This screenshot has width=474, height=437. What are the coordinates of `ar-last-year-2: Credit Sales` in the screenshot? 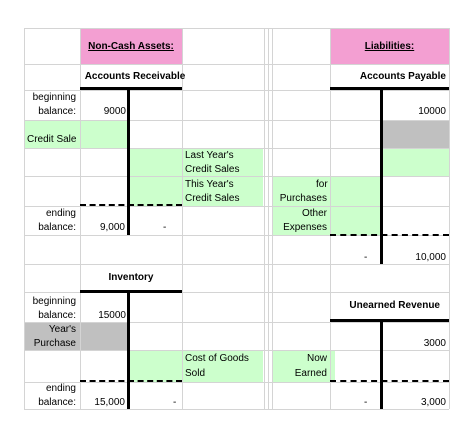 It's located at (212, 169).